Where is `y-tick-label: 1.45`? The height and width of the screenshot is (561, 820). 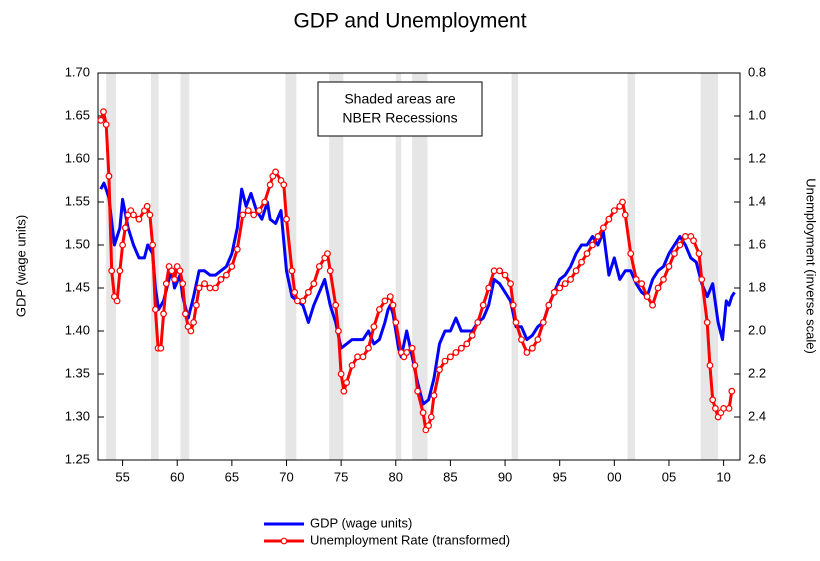 y-tick-label: 1.45 is located at coordinates (77, 286).